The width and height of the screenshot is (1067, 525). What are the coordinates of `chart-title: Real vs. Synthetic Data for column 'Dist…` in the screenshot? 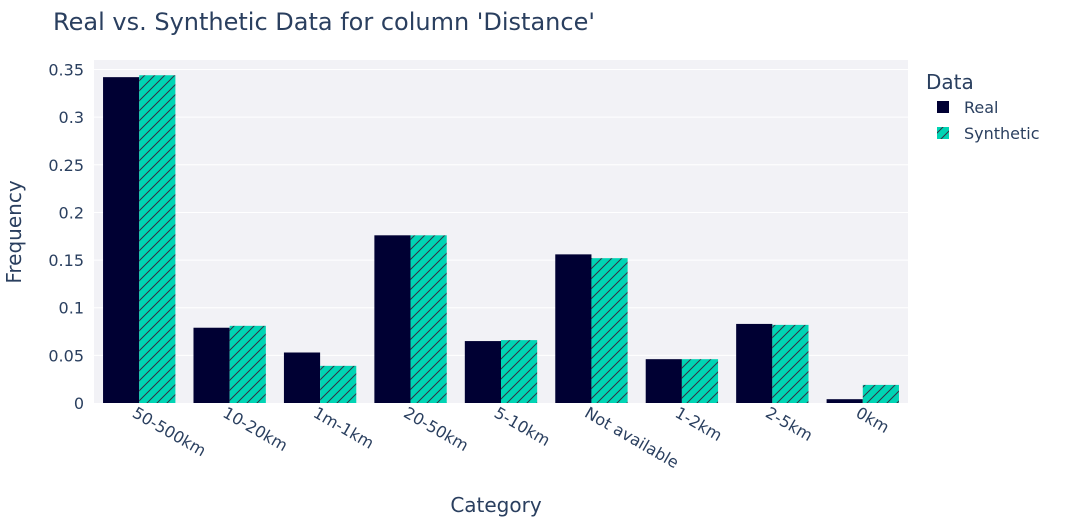 It's located at (324, 22).